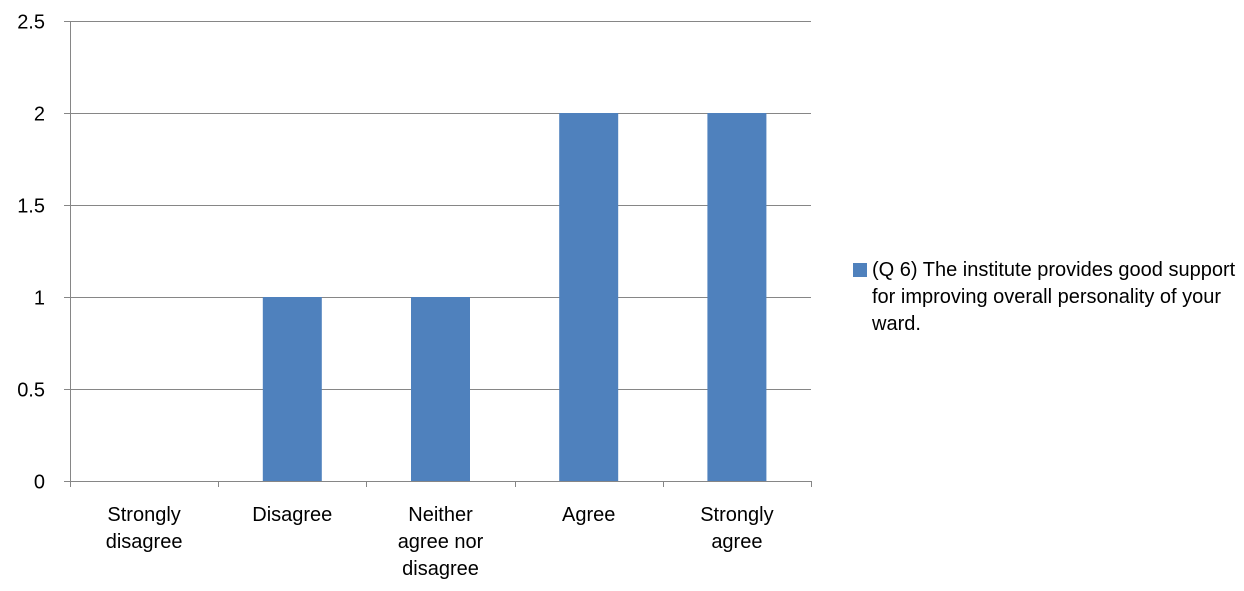  I want to click on x-tick-label: Agree, so click(588, 515).